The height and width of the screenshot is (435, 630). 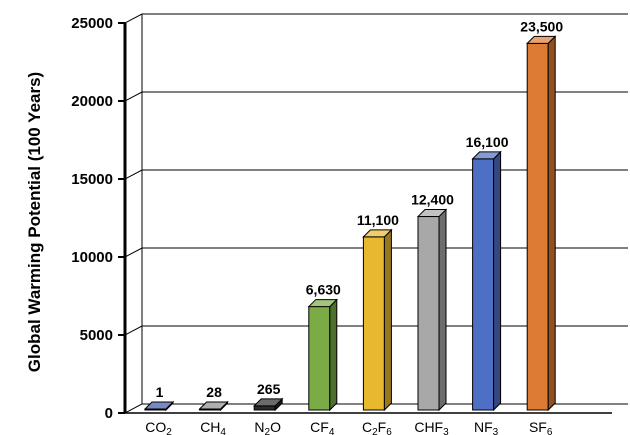 What do you see at coordinates (133, 214) in the screenshot?
I see `back-wall-edge` at bounding box center [133, 214].